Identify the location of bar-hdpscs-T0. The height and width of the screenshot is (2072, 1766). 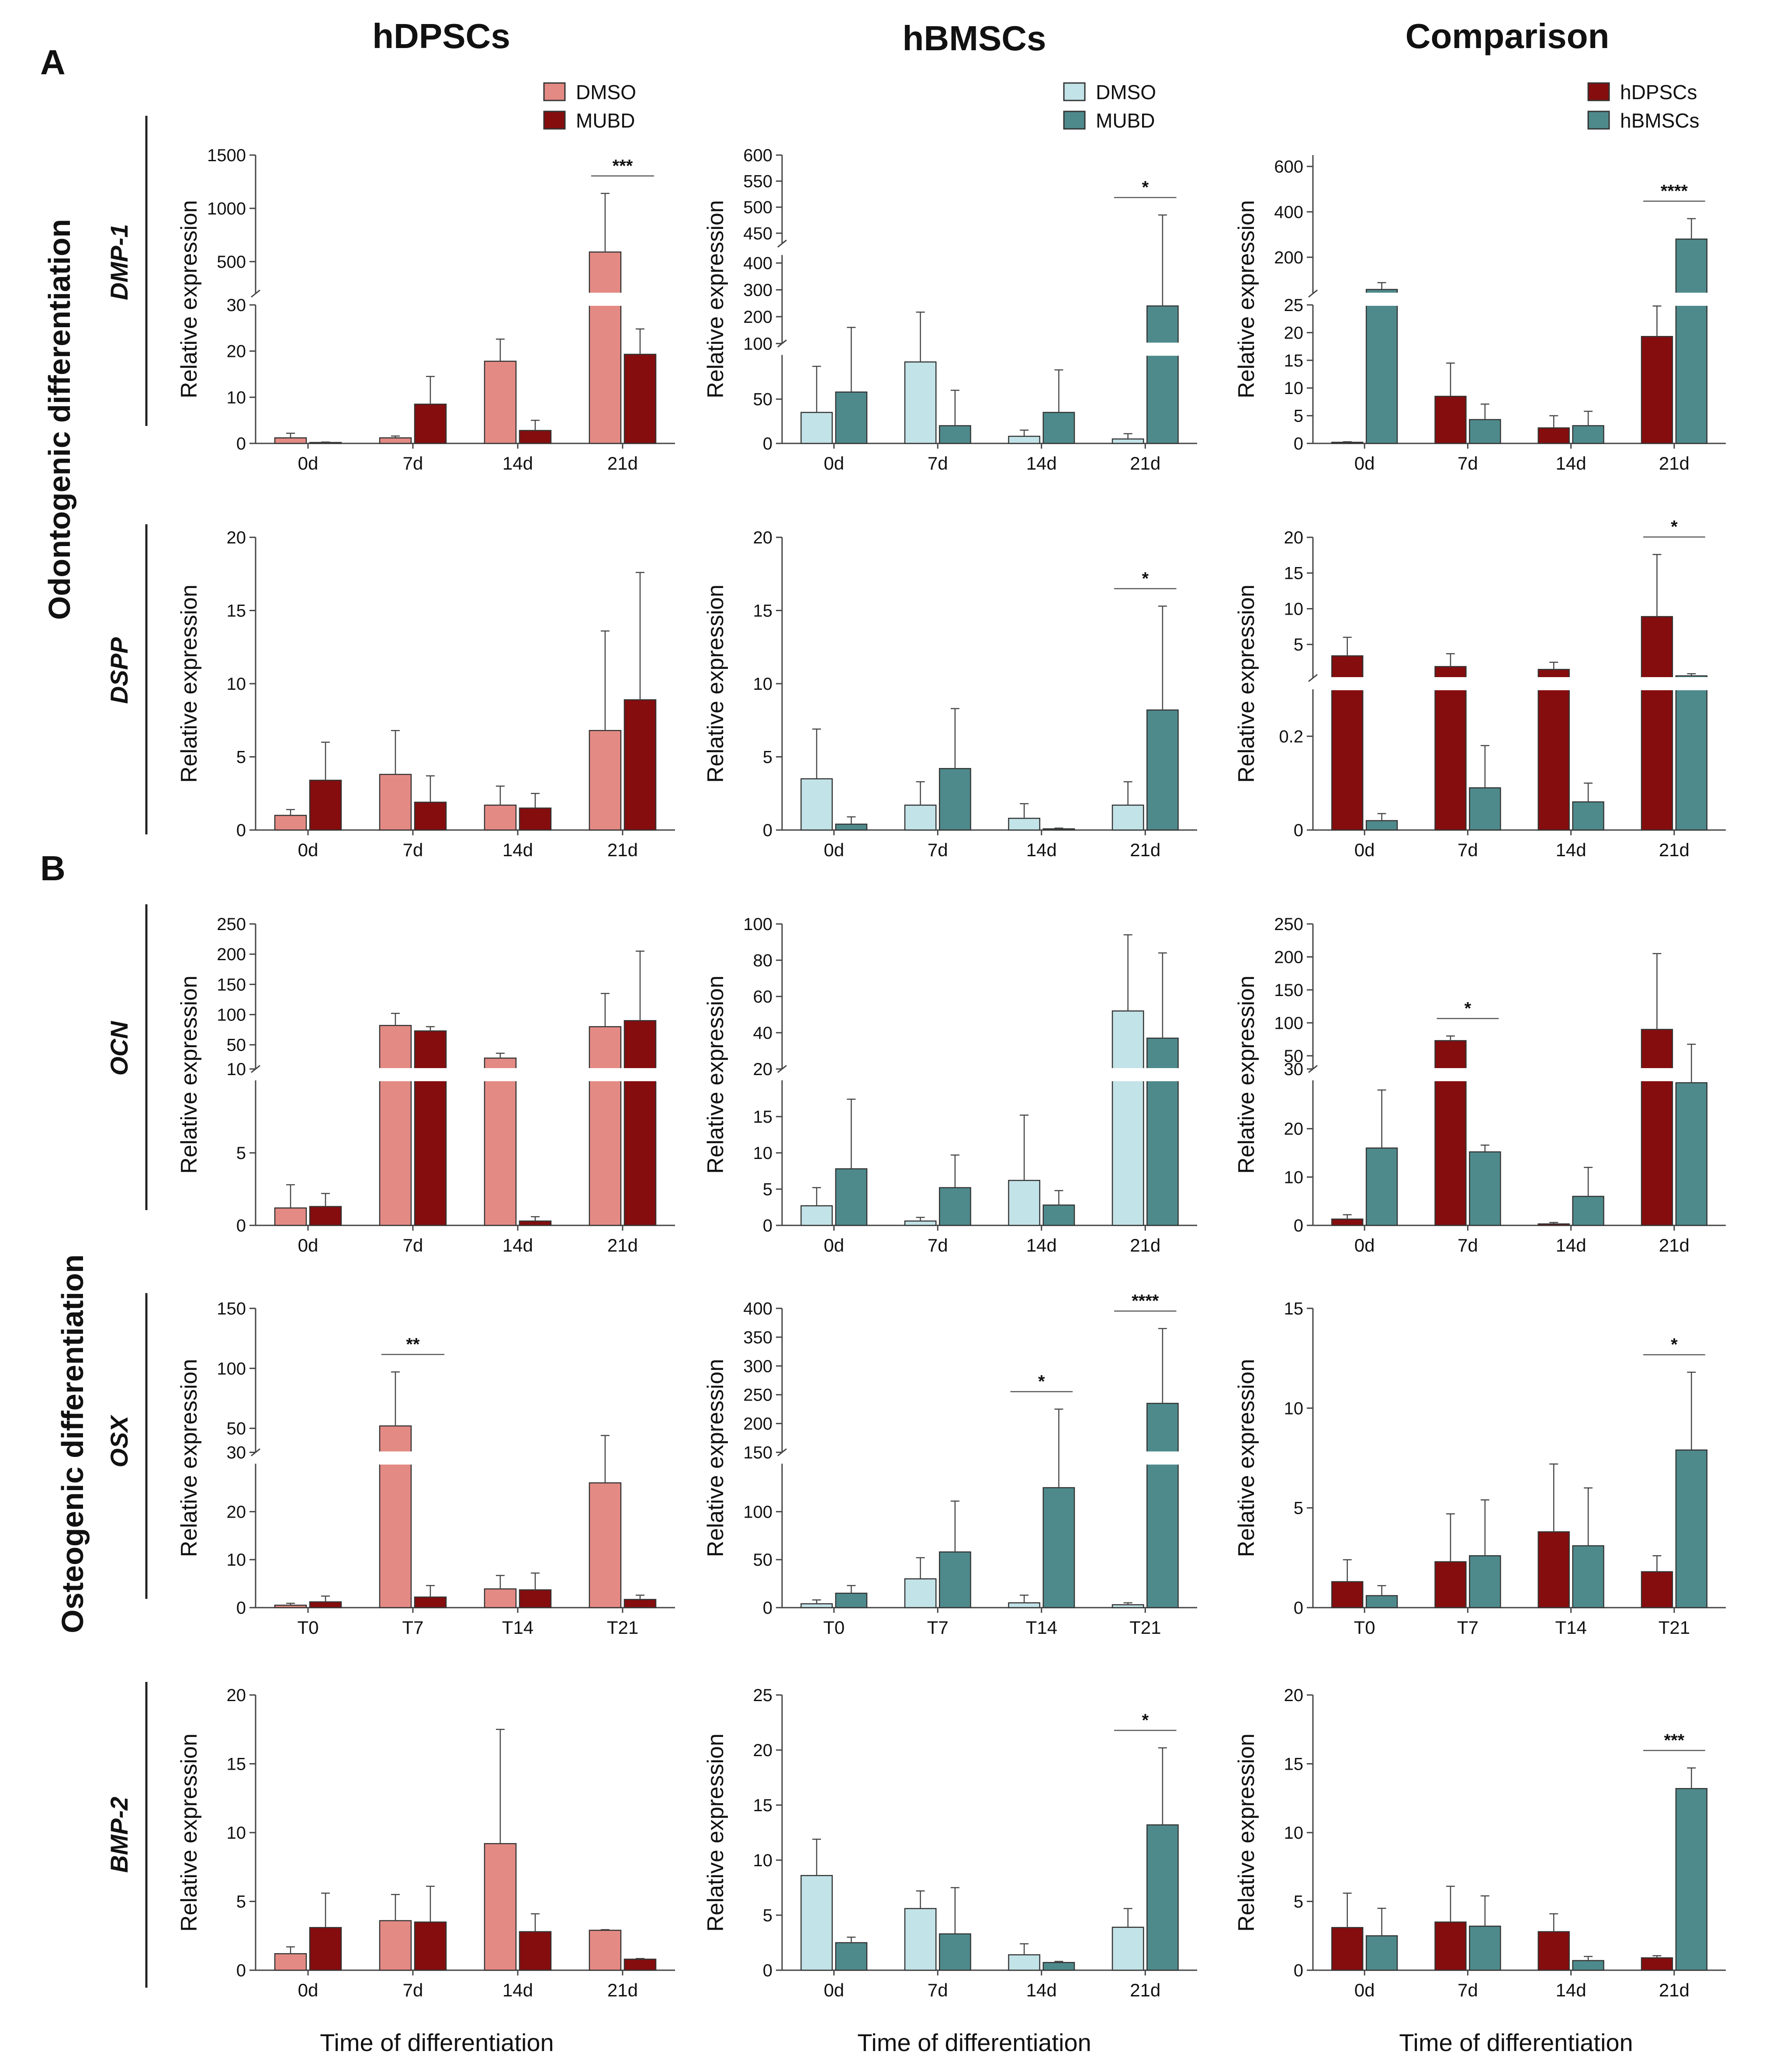
(1347, 1594).